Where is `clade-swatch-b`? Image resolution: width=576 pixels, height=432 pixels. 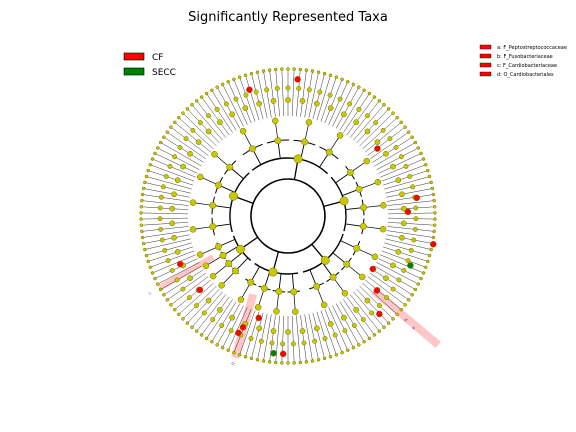 clade-swatch-b is located at coordinates (485, 56).